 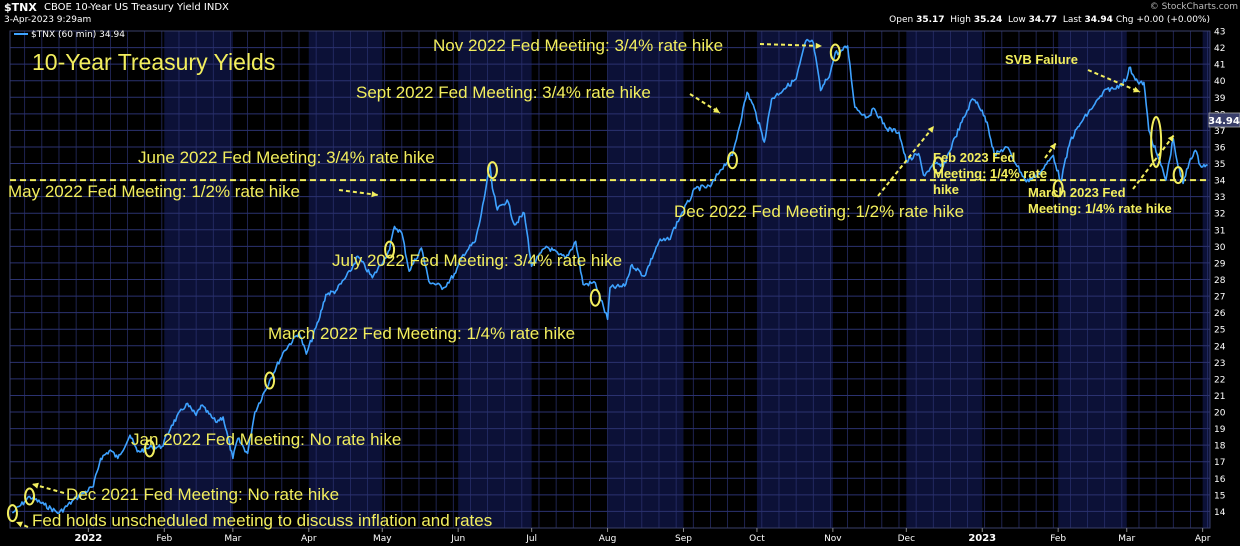 What do you see at coordinates (1220, 347) in the screenshot?
I see `y-tick-label: 24` at bounding box center [1220, 347].